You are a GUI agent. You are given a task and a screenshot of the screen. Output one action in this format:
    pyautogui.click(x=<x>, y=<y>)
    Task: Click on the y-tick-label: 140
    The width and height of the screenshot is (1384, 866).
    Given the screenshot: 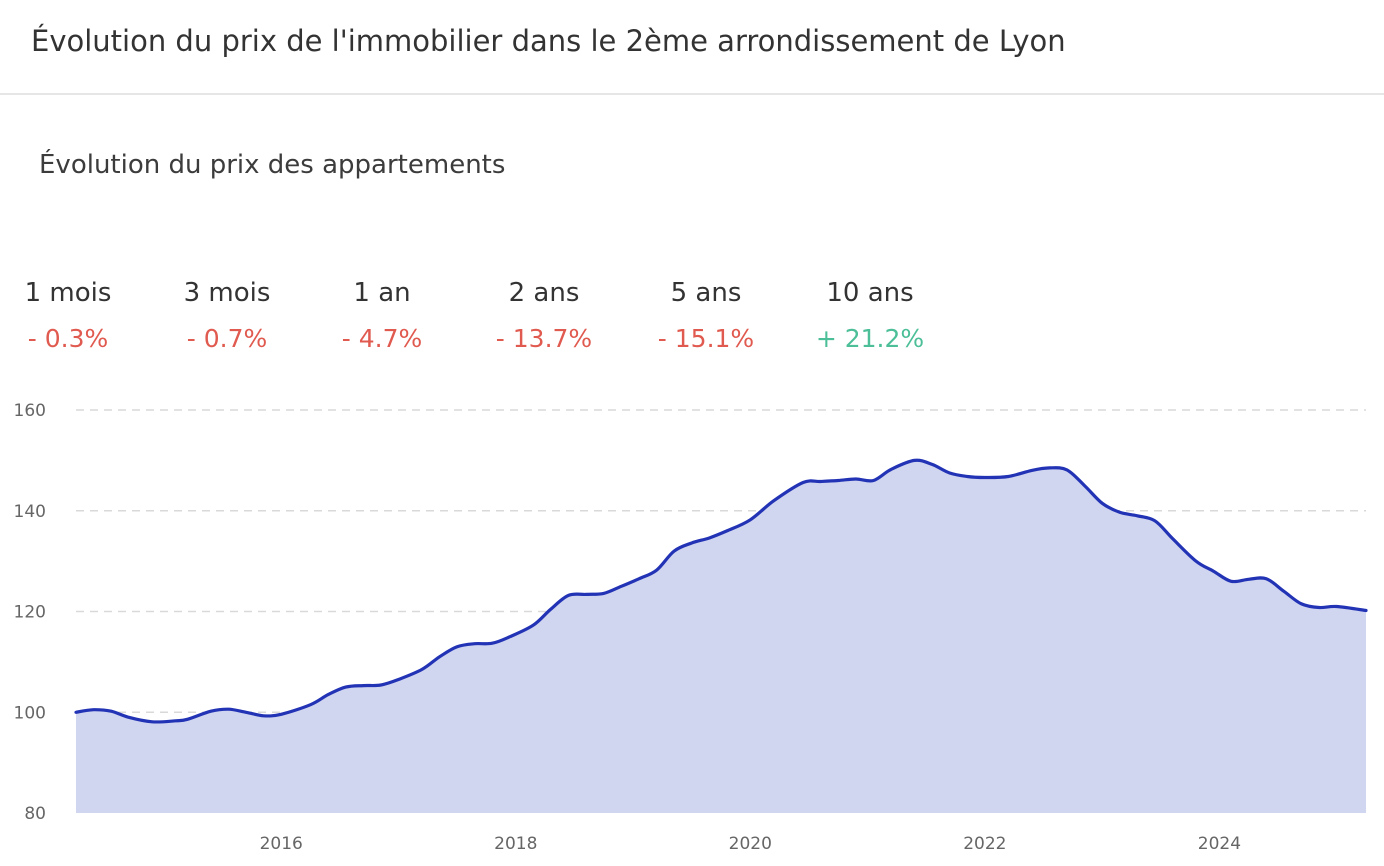 What is the action you would take?
    pyautogui.click(x=30, y=512)
    